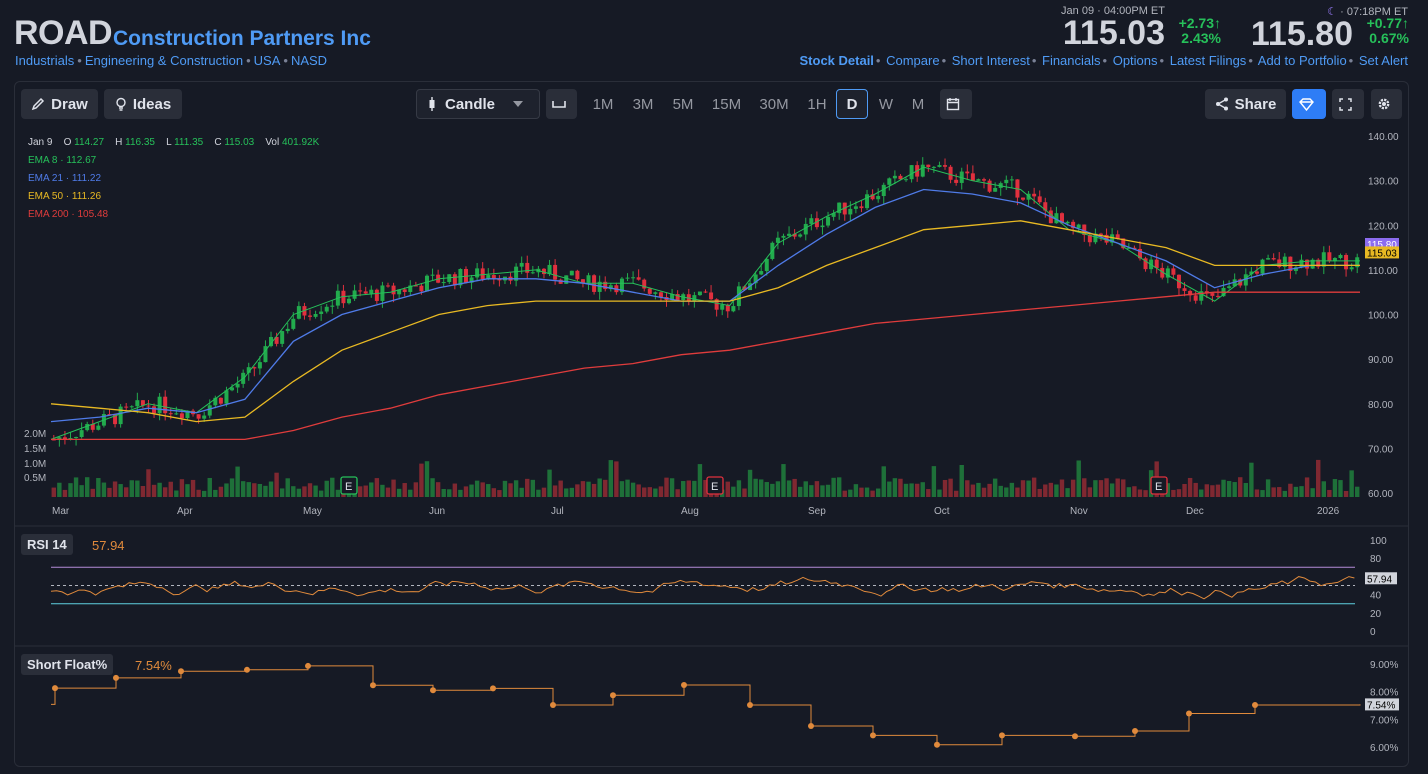 The height and width of the screenshot is (774, 1428). Describe the element at coordinates (164, 60) in the screenshot. I see `industry-link: Engineering & Construction` at that location.